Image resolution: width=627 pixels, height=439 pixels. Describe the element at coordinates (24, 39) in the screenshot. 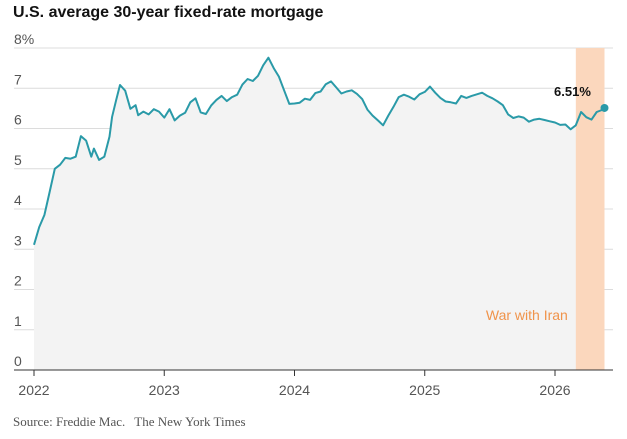

I see `y-tick-label: 8%` at that location.